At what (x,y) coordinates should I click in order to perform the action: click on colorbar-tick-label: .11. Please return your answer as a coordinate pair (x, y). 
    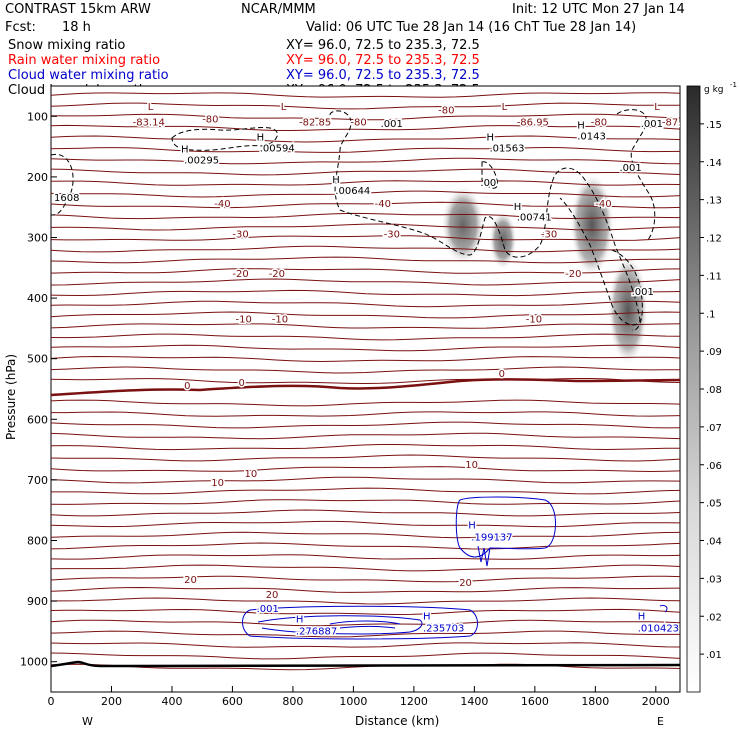
    Looking at the image, I should click on (714, 276).